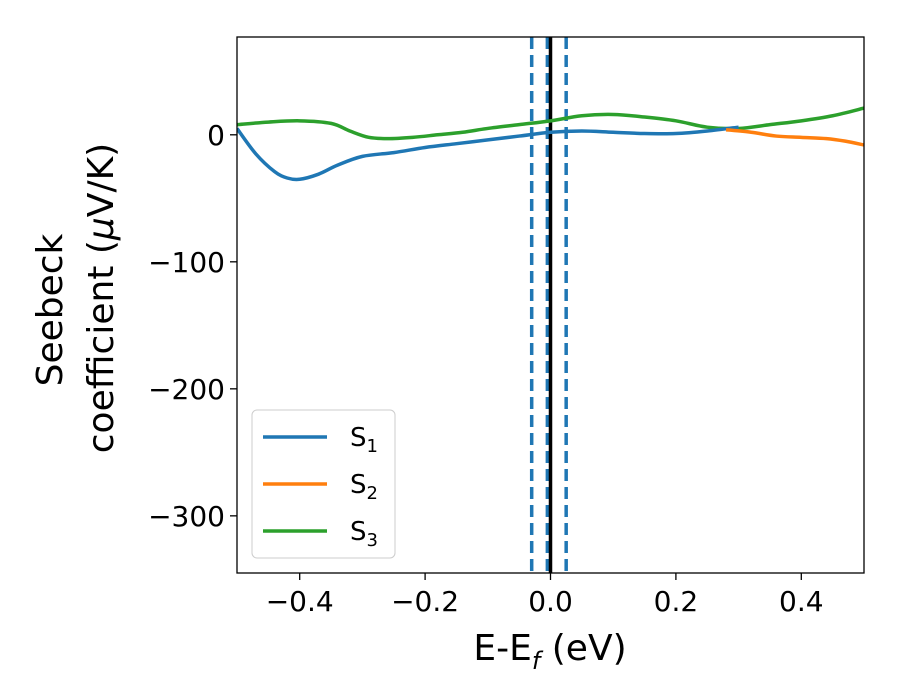  Describe the element at coordinates (550, 601) in the screenshot. I see `x-tick-label: 0.0` at that location.